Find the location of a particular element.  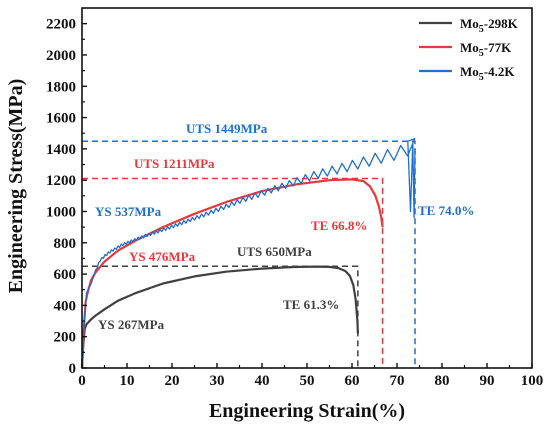

y-tick-label: 1400 is located at coordinates (61, 150).